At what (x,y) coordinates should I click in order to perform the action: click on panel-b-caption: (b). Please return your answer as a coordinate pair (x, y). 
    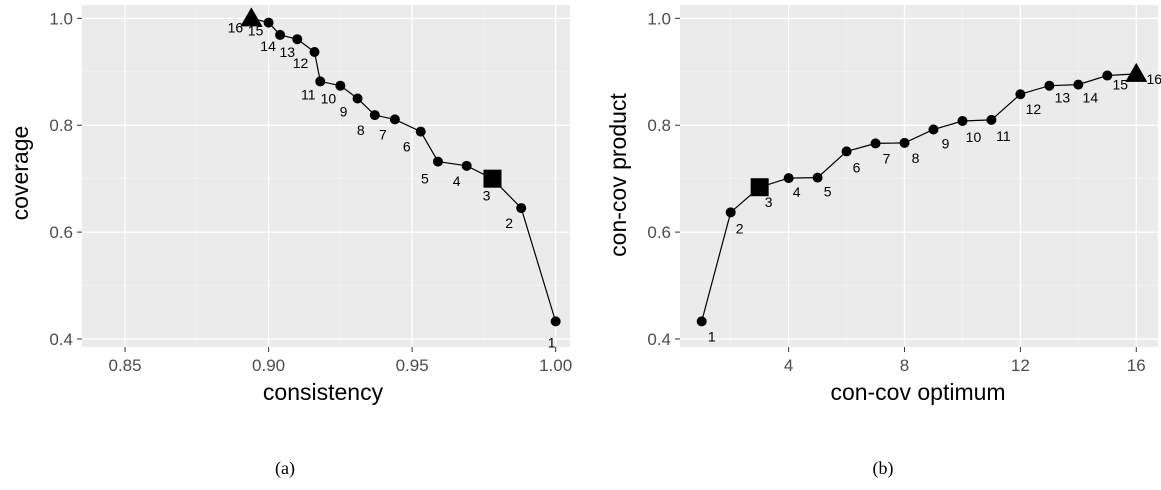
    Looking at the image, I should click on (883, 468).